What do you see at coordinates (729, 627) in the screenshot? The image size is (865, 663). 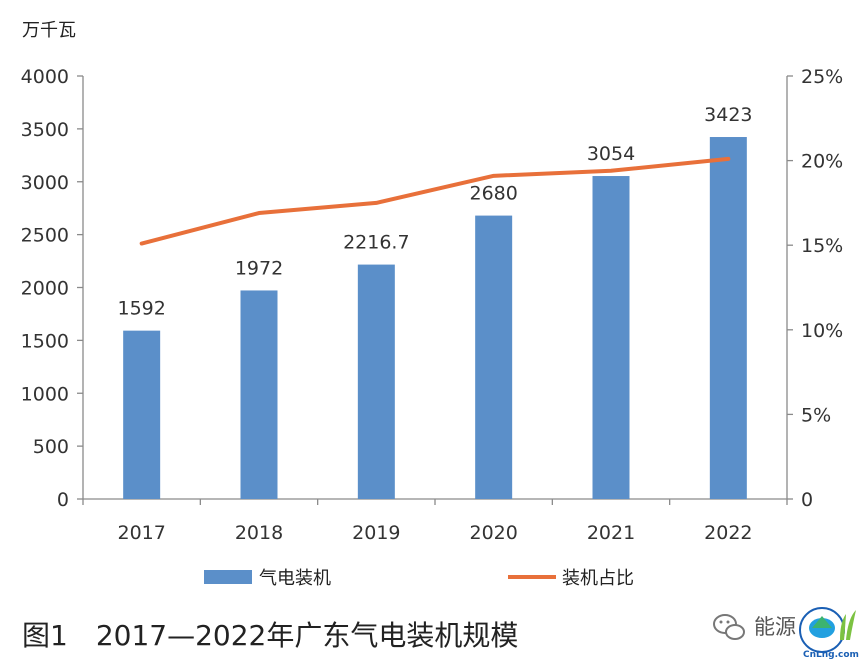 I see `wechat-icon` at bounding box center [729, 627].